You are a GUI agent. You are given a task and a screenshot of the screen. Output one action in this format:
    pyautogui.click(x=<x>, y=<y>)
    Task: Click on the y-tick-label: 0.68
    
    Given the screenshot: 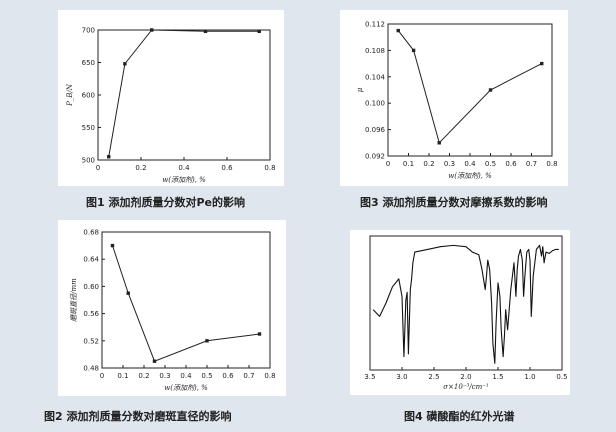 What is the action you would take?
    pyautogui.click(x=91, y=233)
    